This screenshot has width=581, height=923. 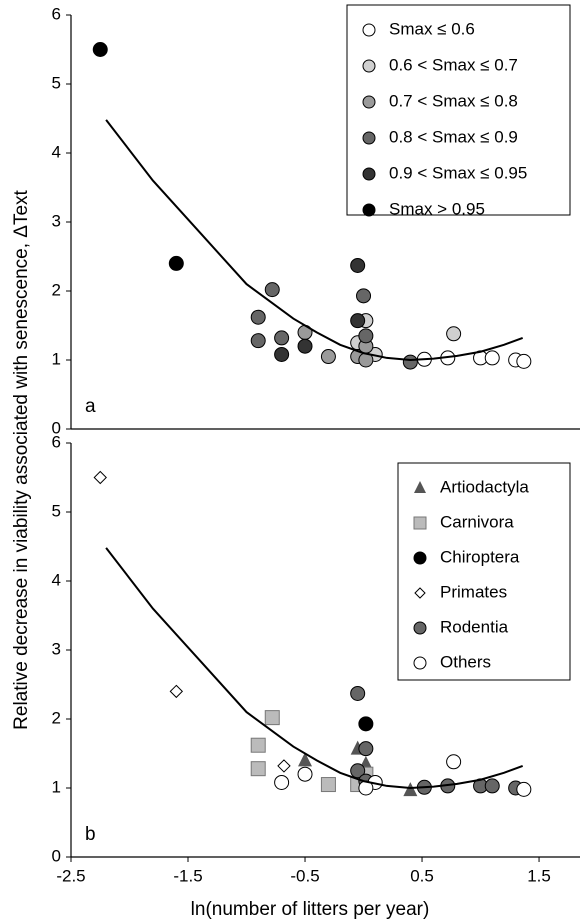 I want to click on x-tick-label: -1.5, so click(x=187, y=875).